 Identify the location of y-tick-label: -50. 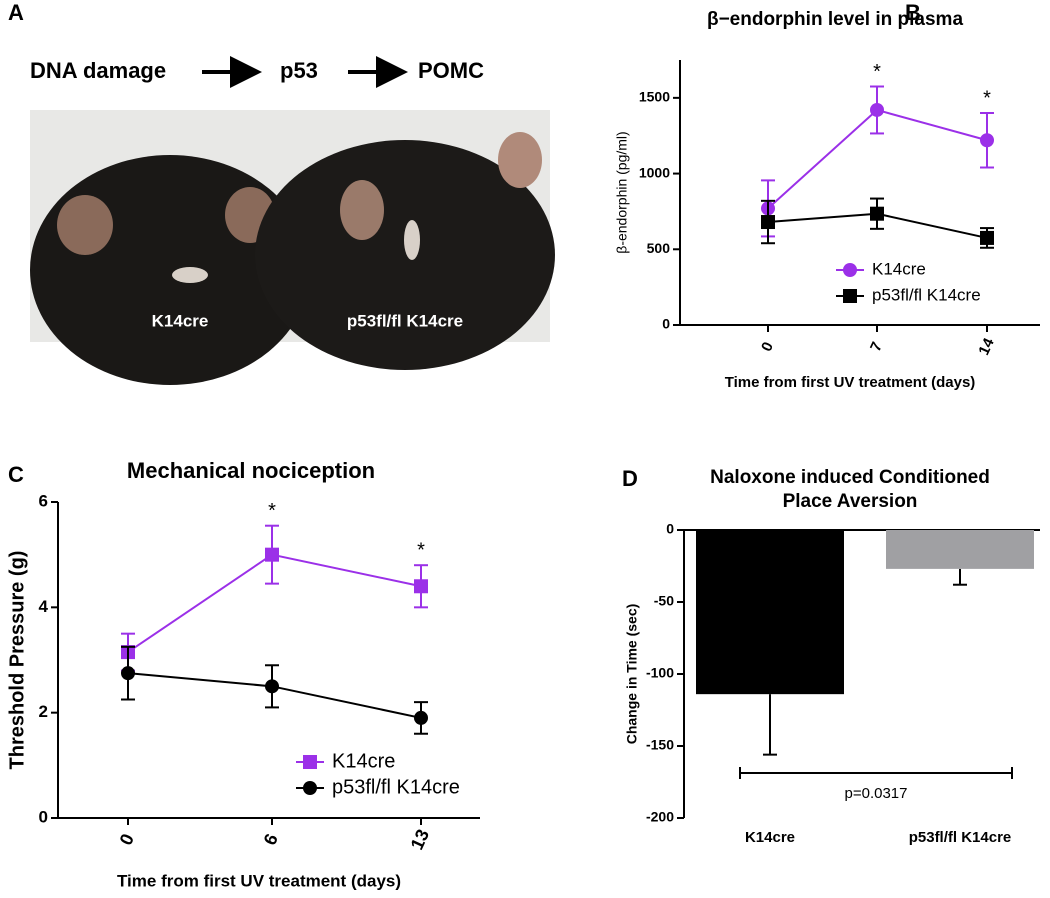
(664, 601).